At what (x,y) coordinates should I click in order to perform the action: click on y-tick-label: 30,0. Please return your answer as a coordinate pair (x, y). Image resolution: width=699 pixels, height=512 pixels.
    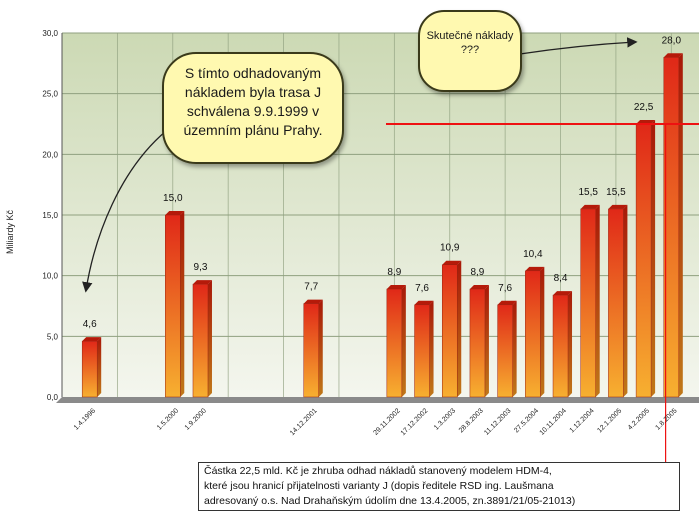
    Looking at the image, I should click on (50, 33).